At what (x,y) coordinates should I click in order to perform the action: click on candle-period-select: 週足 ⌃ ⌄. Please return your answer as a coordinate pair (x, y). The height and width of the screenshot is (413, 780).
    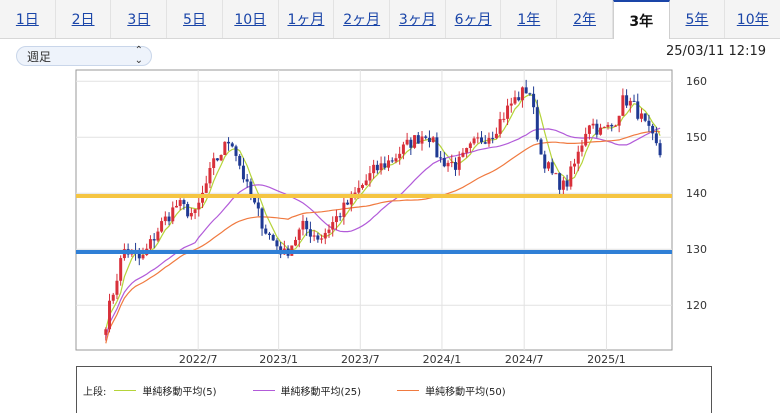
    Looking at the image, I should click on (84, 56).